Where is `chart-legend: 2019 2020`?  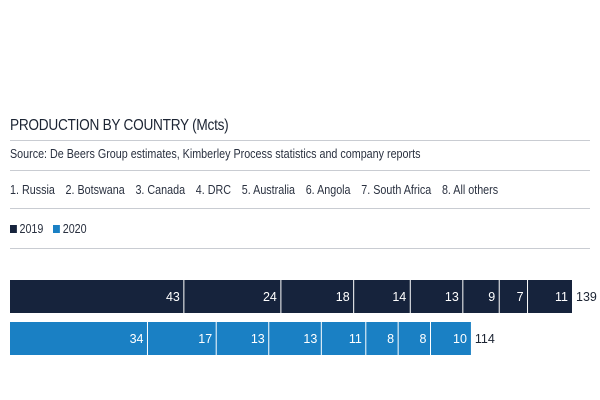
chart-legend: 2019 2020 is located at coordinates (52, 229).